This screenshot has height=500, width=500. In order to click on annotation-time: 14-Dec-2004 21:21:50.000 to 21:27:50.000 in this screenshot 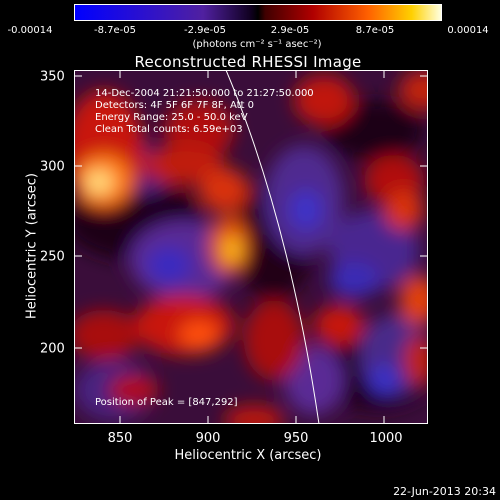, I will do `click(204, 93)`.